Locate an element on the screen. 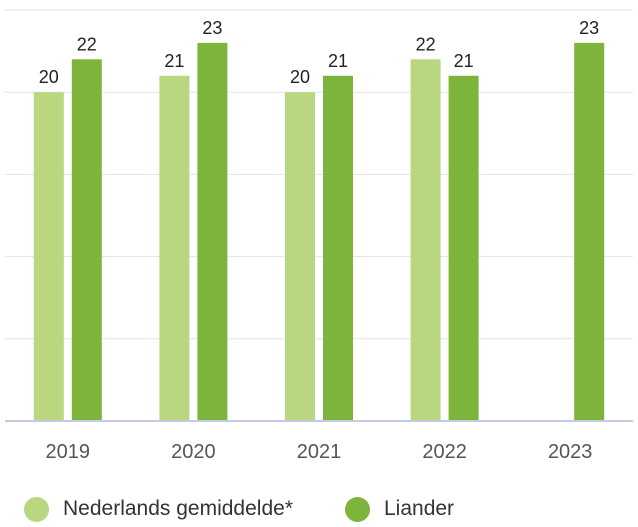 This screenshot has width=638, height=527. x-tick-labels: 2019 2020 2021 2022 2023 is located at coordinates (319, 452).